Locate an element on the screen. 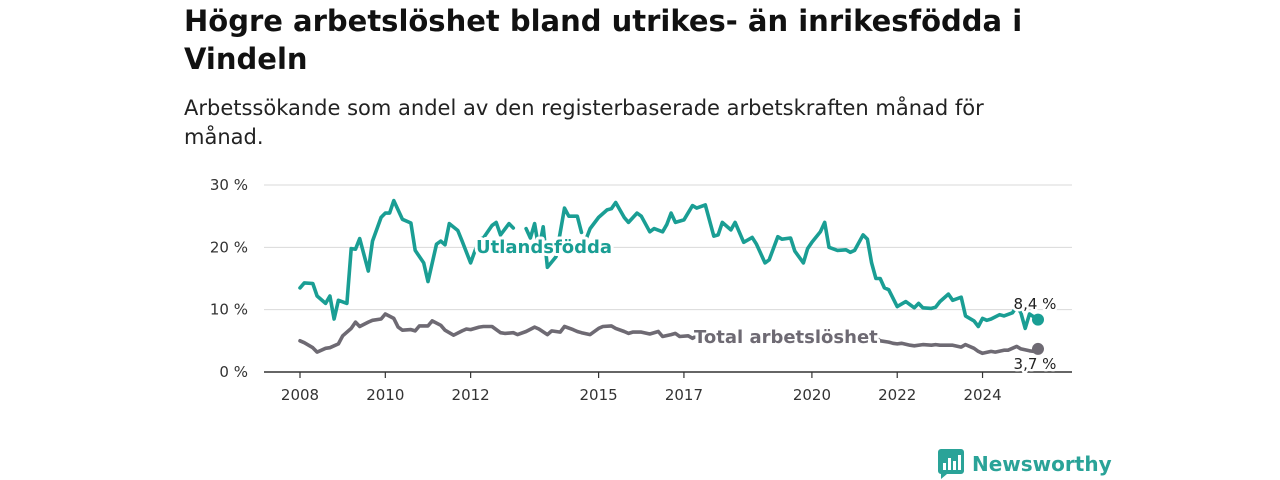  x-tick-label: 2010 is located at coordinates (385, 395).